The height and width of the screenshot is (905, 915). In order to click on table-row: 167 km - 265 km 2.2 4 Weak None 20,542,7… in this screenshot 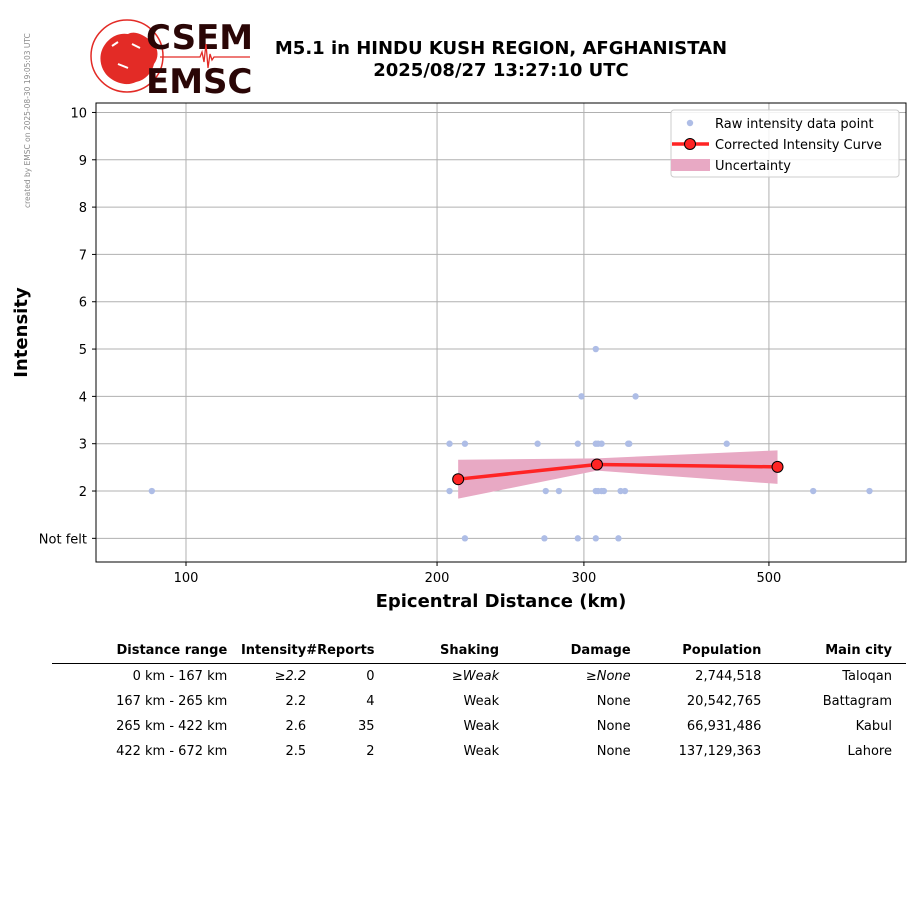, I will do `click(479, 701)`.